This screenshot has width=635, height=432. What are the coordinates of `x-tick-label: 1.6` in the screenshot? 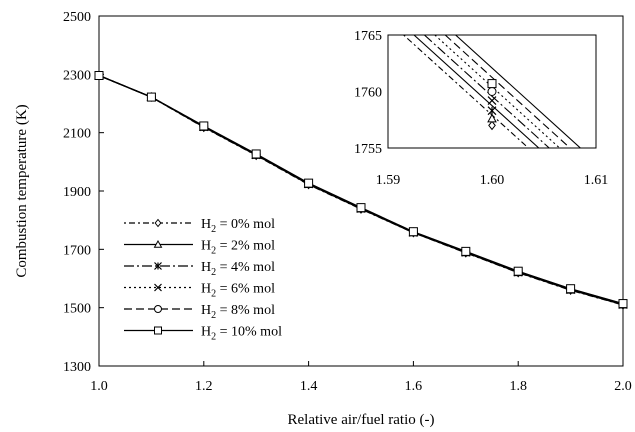 It's located at (414, 386).